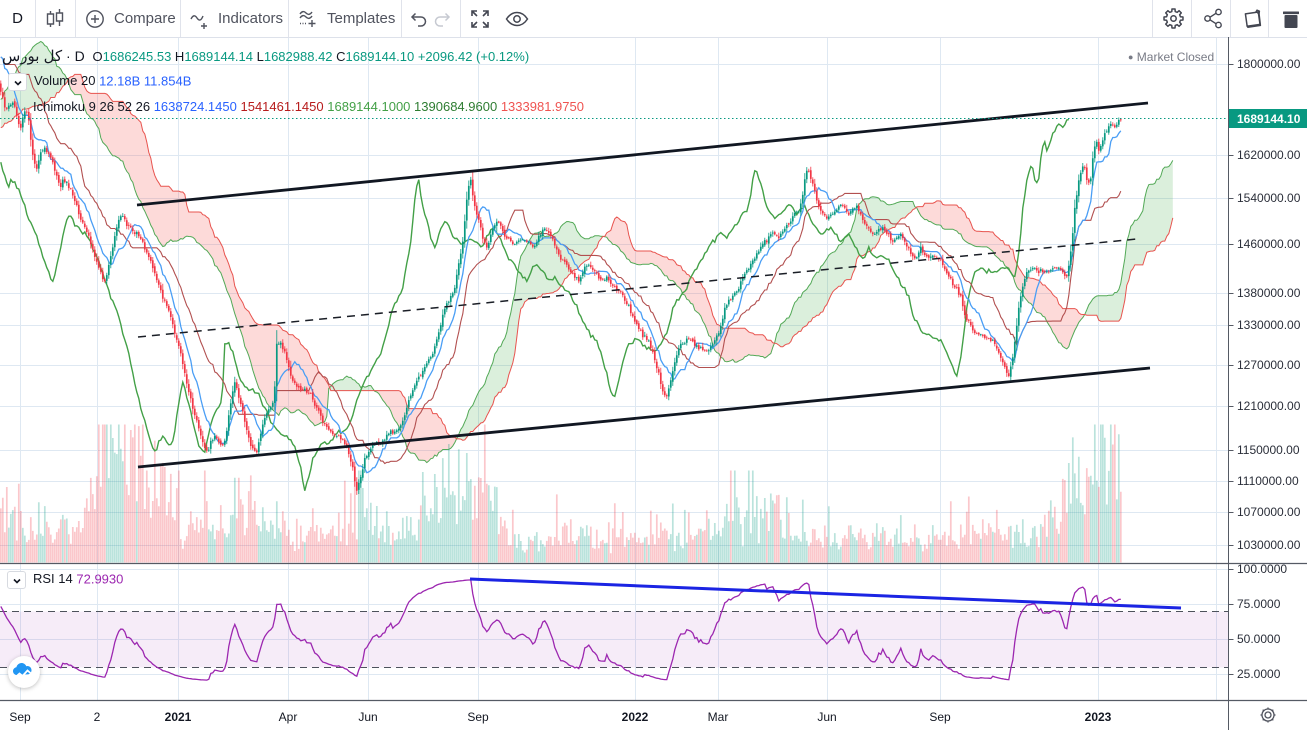 Image resolution: width=1307 pixels, height=730 pixels. What do you see at coordinates (1269, 155) in the screenshot?
I see `svg-text: 1620000.00` at bounding box center [1269, 155].